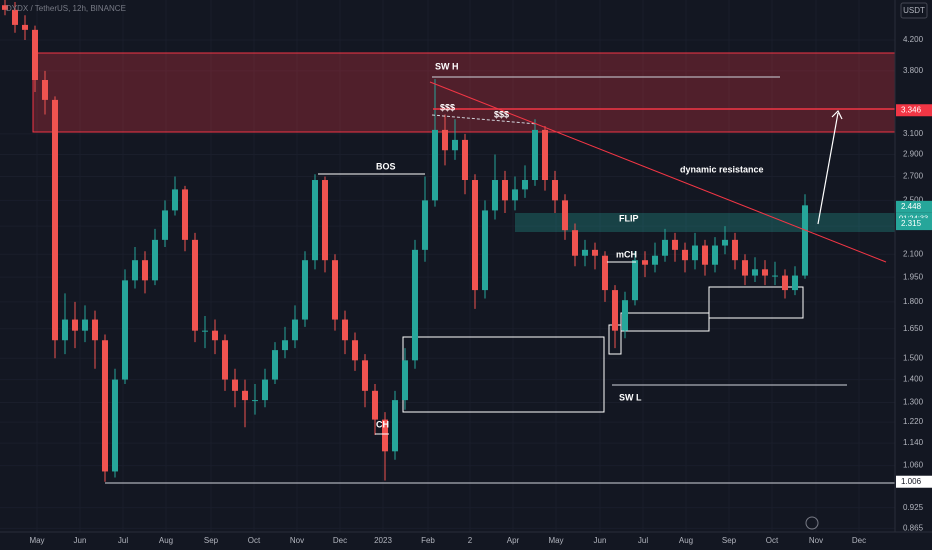 Image resolution: width=932 pixels, height=550 pixels. I want to click on y-tick-label: 3.100, so click(913, 133).